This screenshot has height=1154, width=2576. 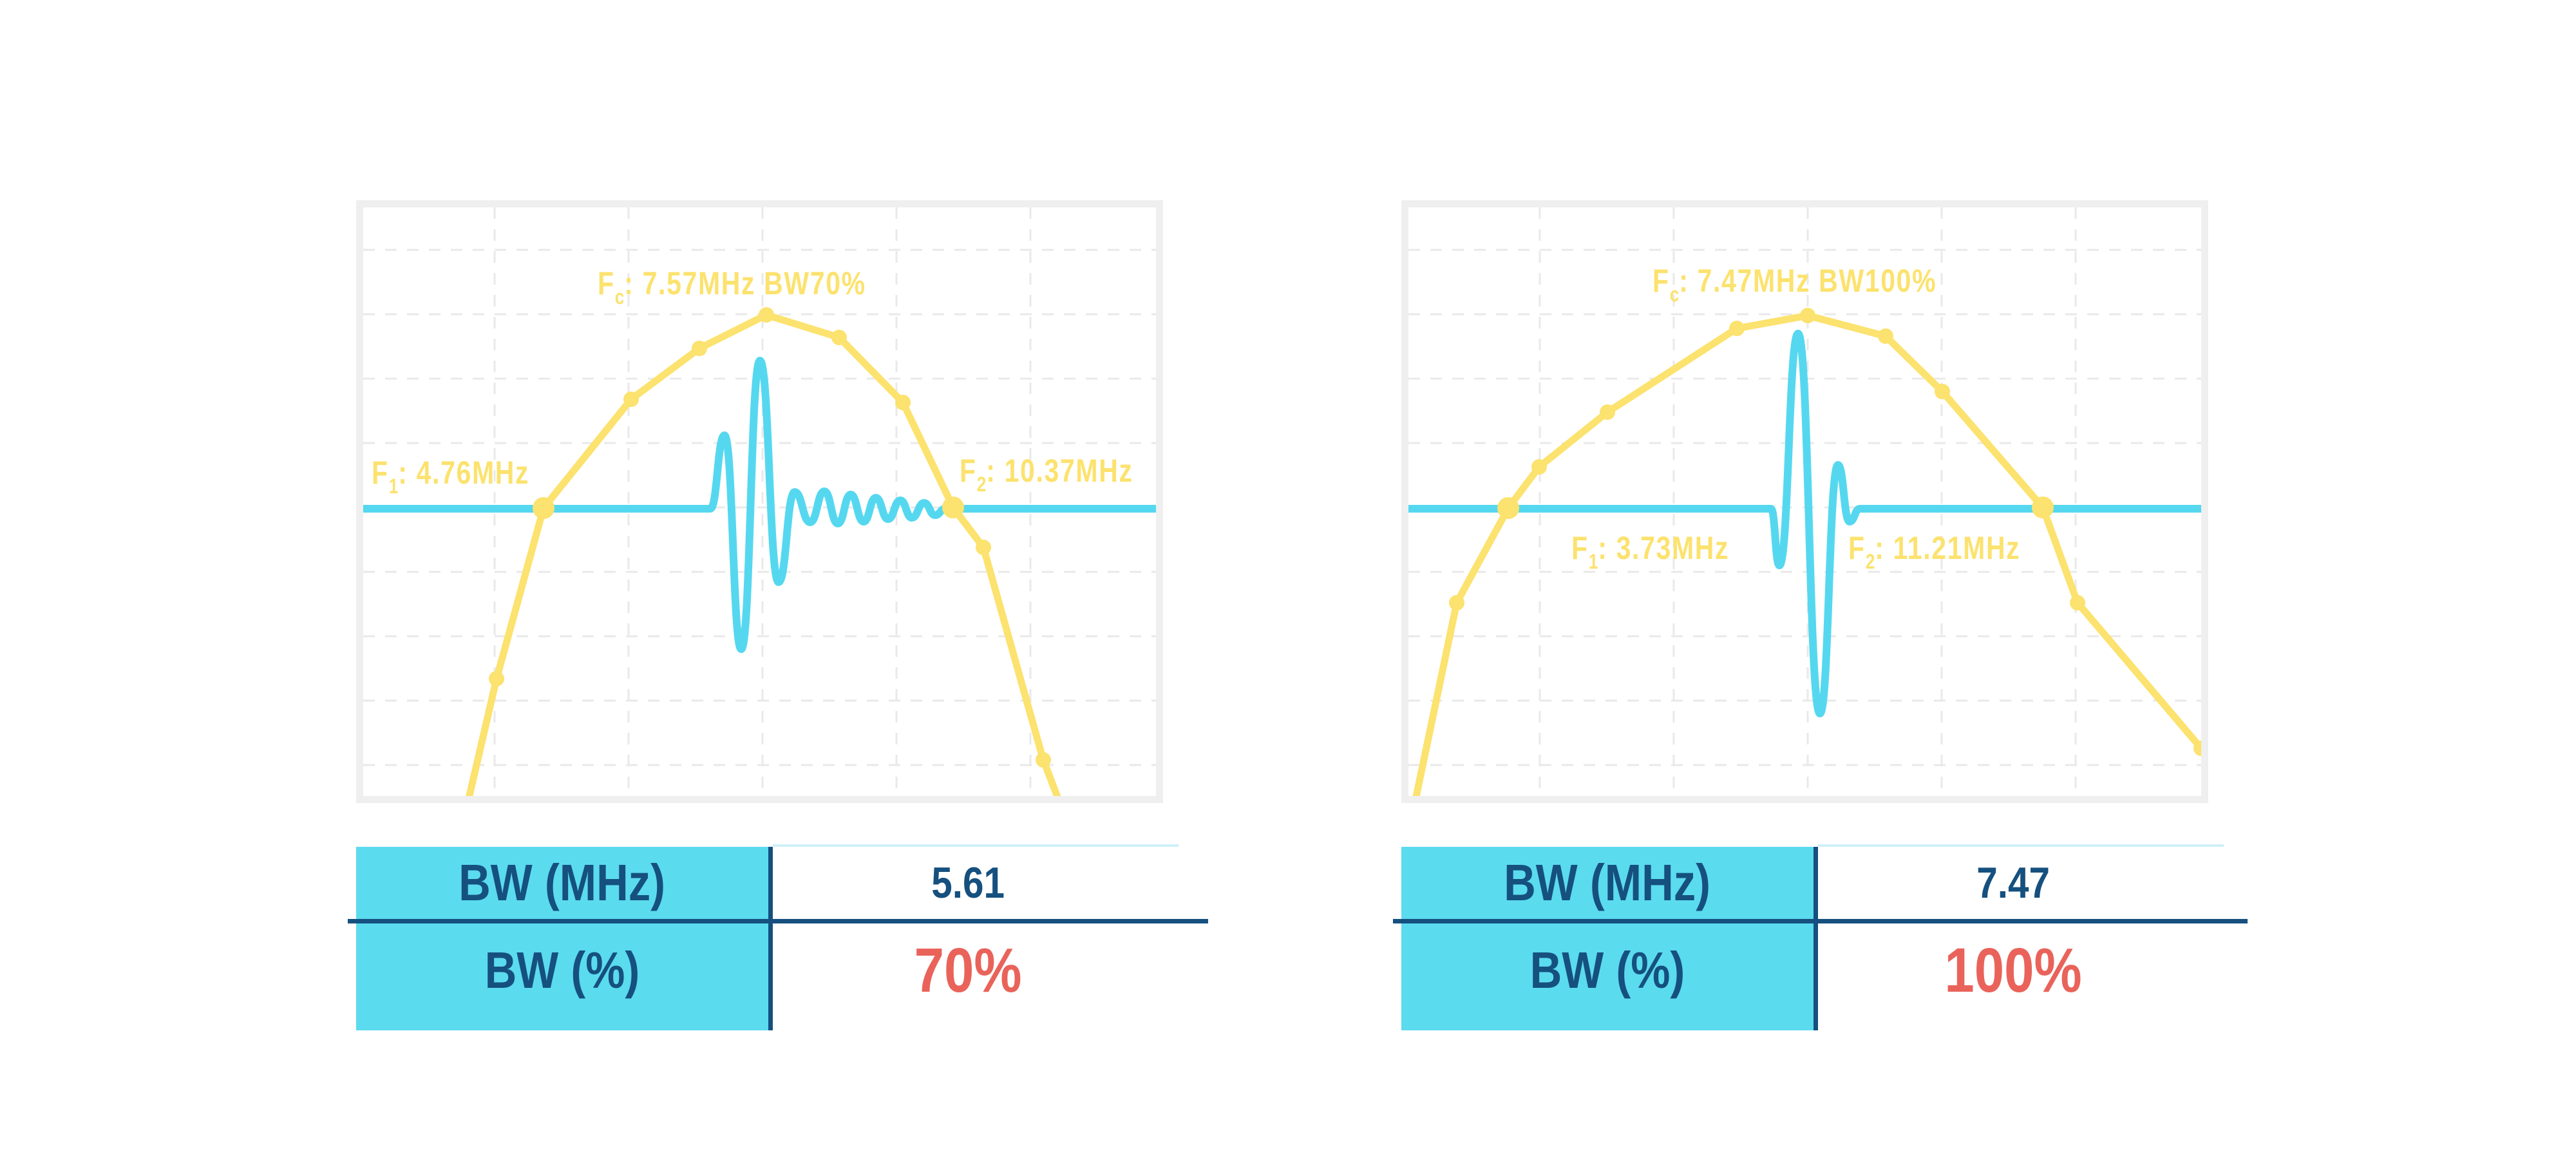 What do you see at coordinates (1808, 281) in the screenshot?
I see `annotation-text: : 7.47MHz BW100%` at bounding box center [1808, 281].